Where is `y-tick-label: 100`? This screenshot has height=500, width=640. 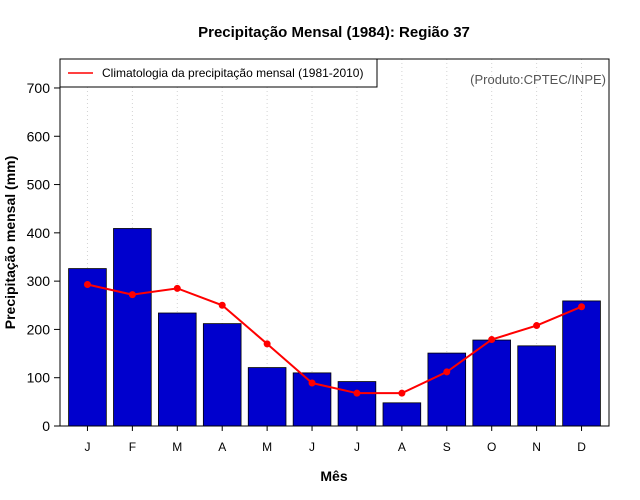
y-tick-label: 100 is located at coordinates (39, 378).